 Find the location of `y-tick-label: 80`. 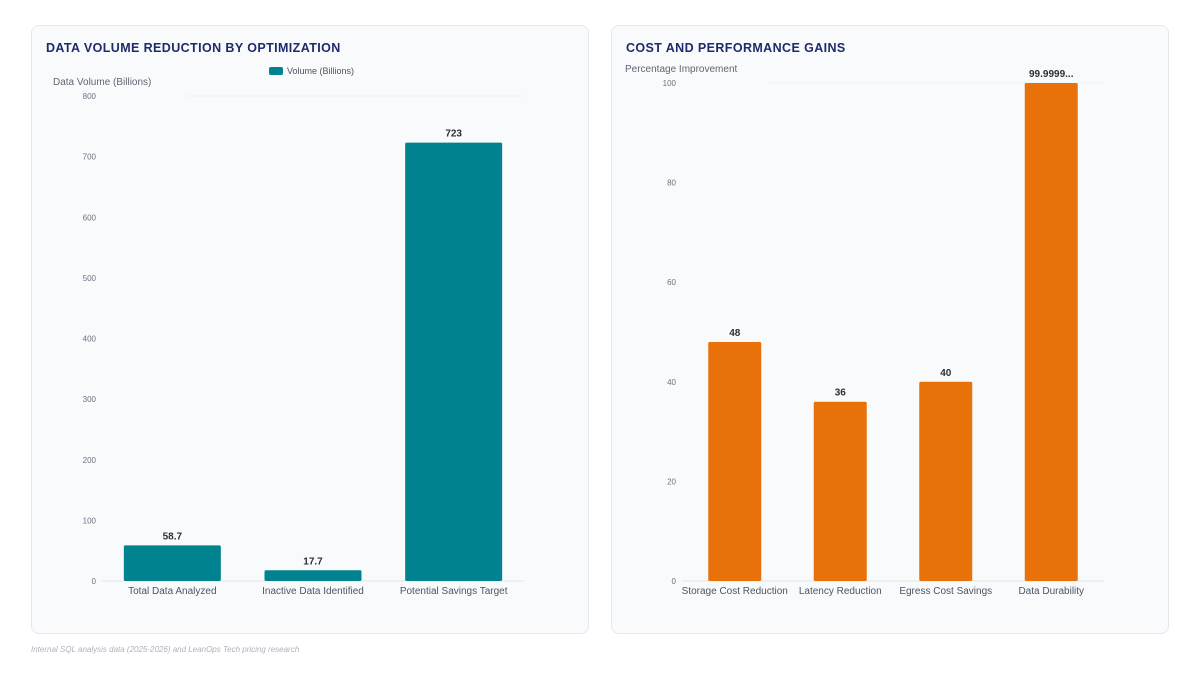

y-tick-label: 80 is located at coordinates (671, 183).